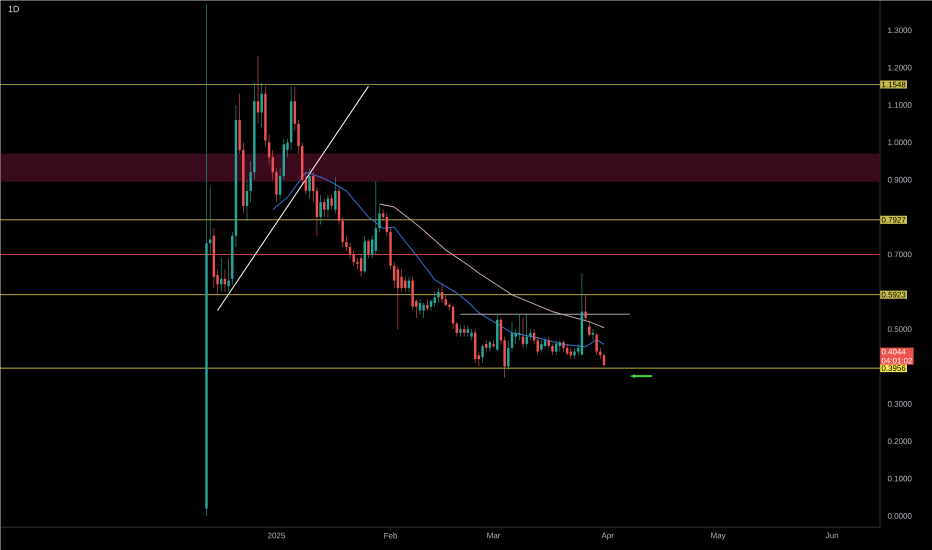  Describe the element at coordinates (491, 265) in the screenshot. I see `line-series` at that location.